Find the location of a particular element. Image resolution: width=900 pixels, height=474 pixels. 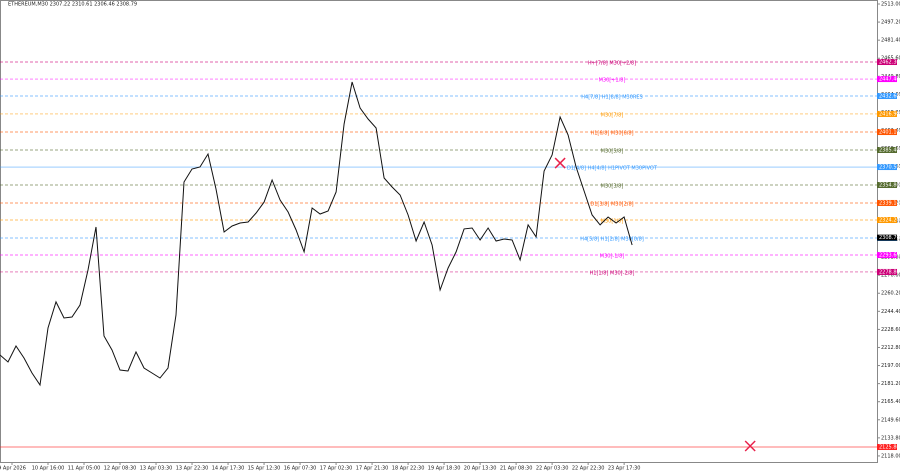

level-name: H4[5/8] H1[2/8] M30[0/8] is located at coordinates (612, 239).